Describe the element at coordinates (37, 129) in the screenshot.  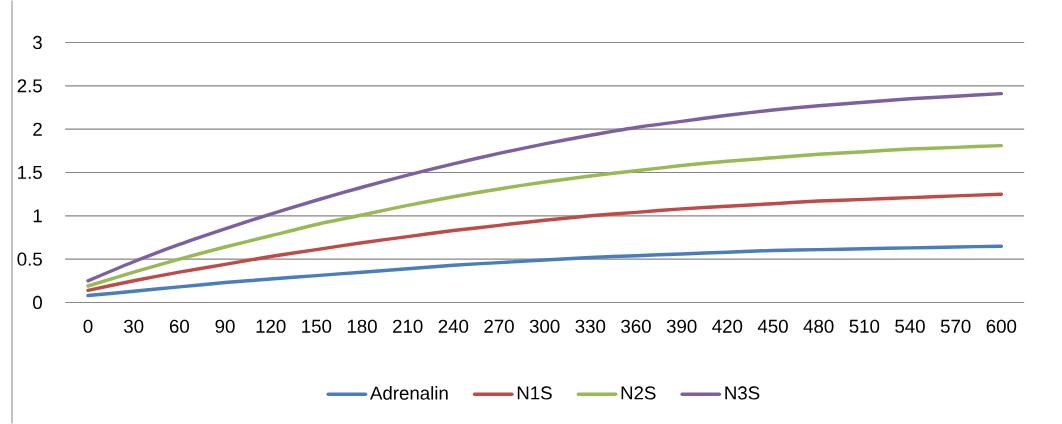
I see `y-tick-label: 2` at that location.